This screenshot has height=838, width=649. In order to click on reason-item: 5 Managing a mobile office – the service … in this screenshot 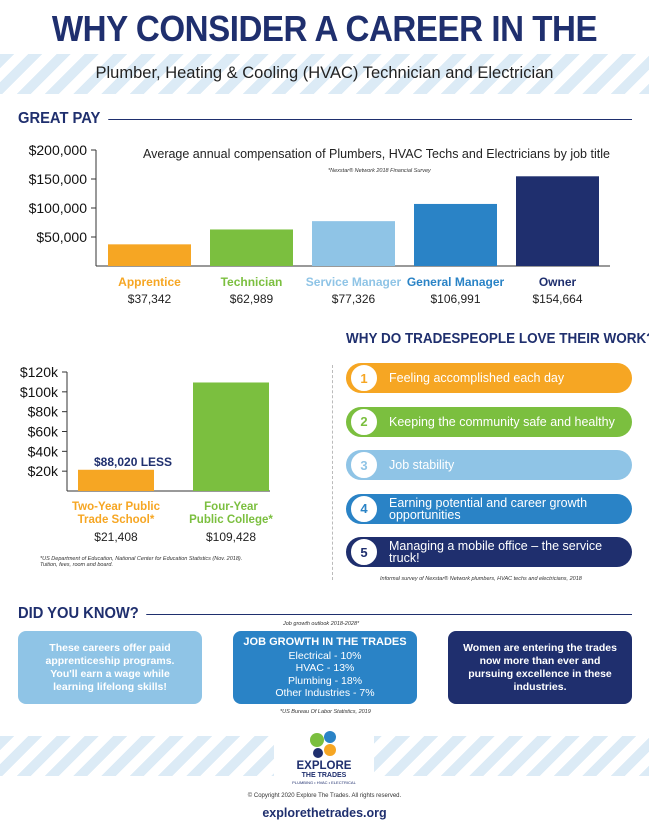, I will do `click(489, 552)`.